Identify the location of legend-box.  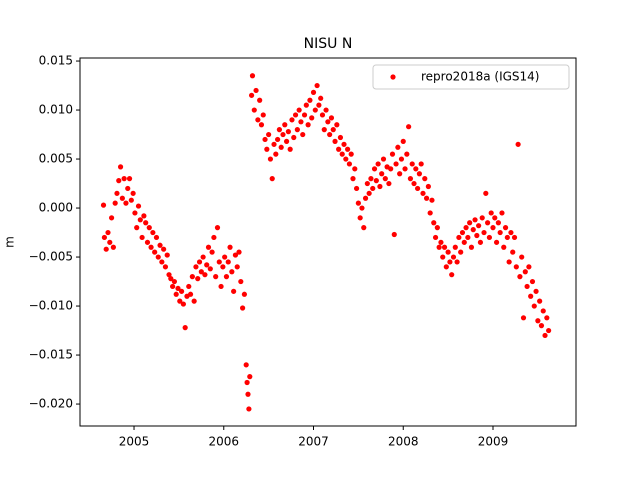
(471, 77).